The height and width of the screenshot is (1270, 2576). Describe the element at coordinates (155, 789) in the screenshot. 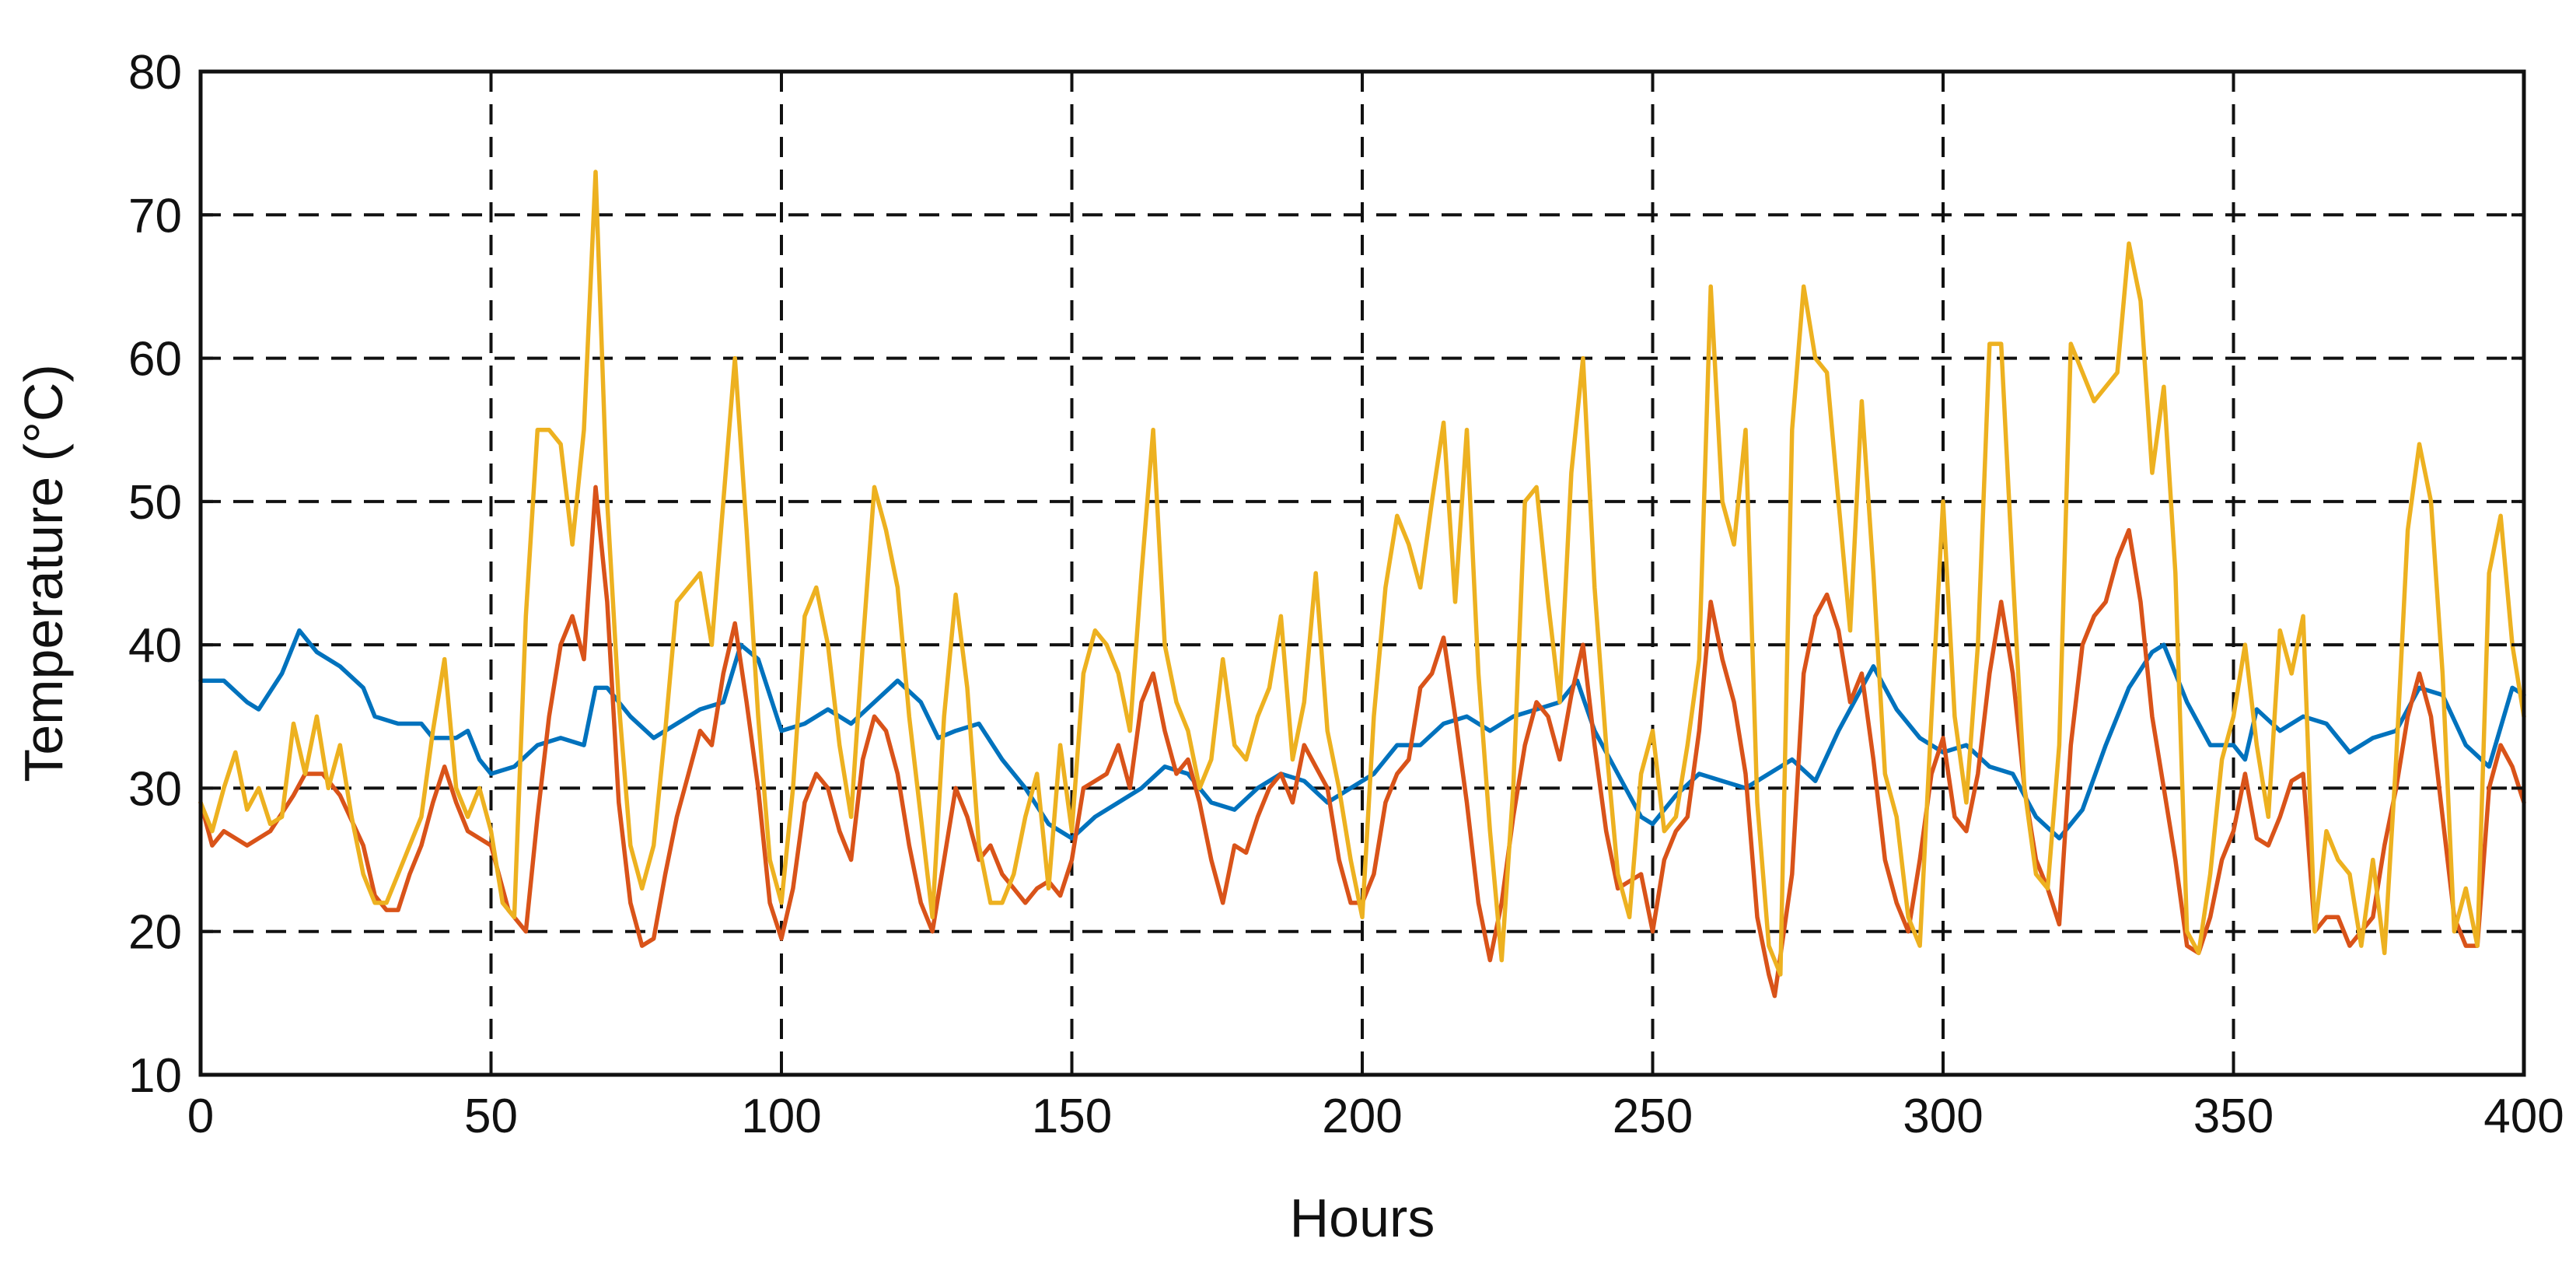

I see `y-tick-label: 30` at that location.